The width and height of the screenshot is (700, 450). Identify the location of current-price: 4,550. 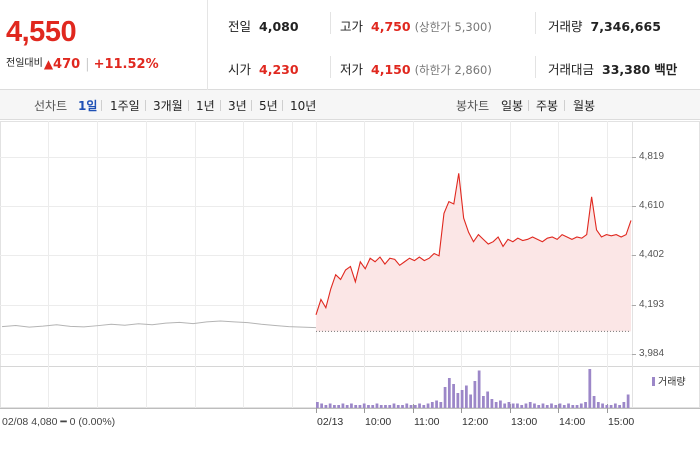
(41, 32).